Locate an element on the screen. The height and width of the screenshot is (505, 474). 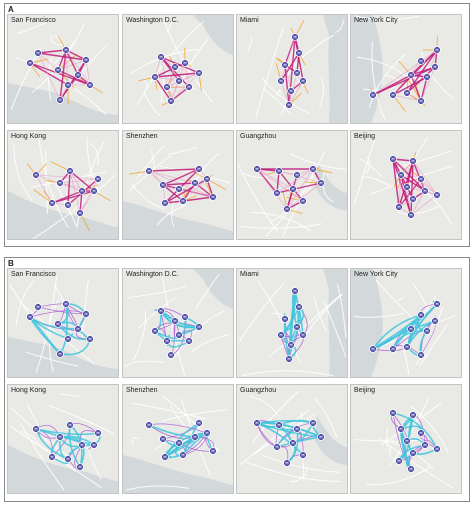
city-map-tile: Miami H H H H H H H H is located at coordinates (292, 323).